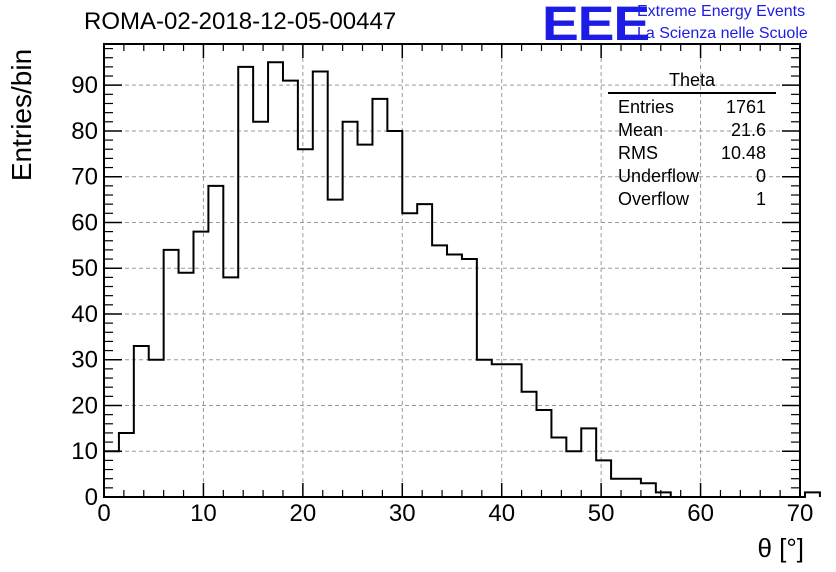  Describe the element at coordinates (641, 130) in the screenshot. I see `stats-label: Mean` at that location.